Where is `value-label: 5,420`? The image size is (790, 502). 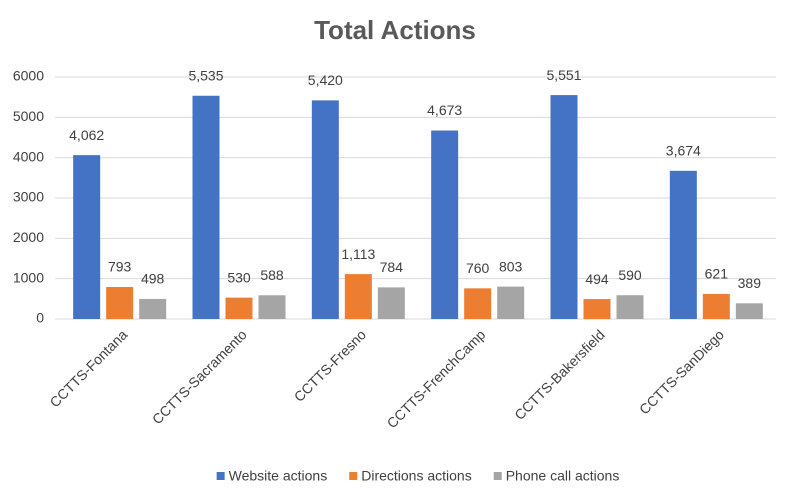
value-label: 5,420 is located at coordinates (325, 80).